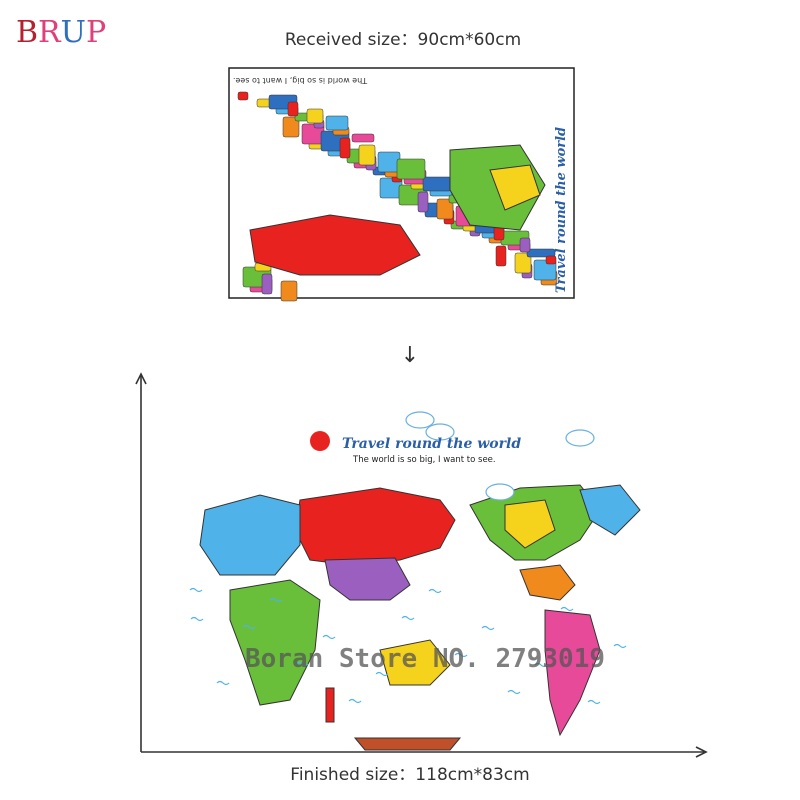 This screenshot has height=800, width=800. What do you see at coordinates (300, 80) in the screenshot?
I see `small-map-subtitle: The world is so big, I want to see.` at bounding box center [300, 80].